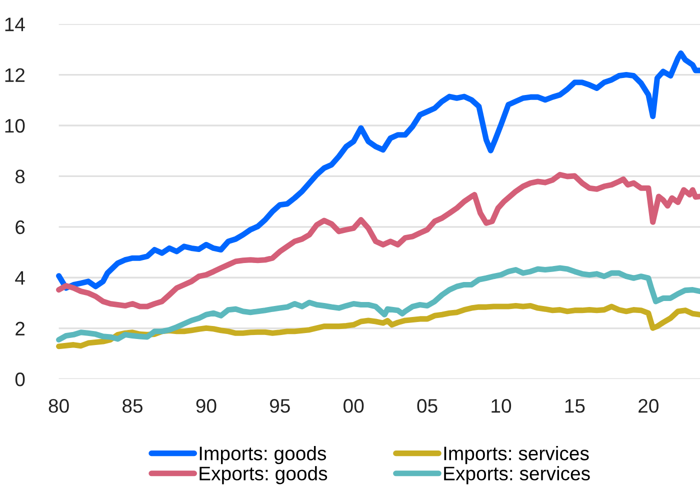 This screenshot has height=491, width=700. Describe the element at coordinates (575, 406) in the screenshot. I see `x-tick-label: 15` at that location.